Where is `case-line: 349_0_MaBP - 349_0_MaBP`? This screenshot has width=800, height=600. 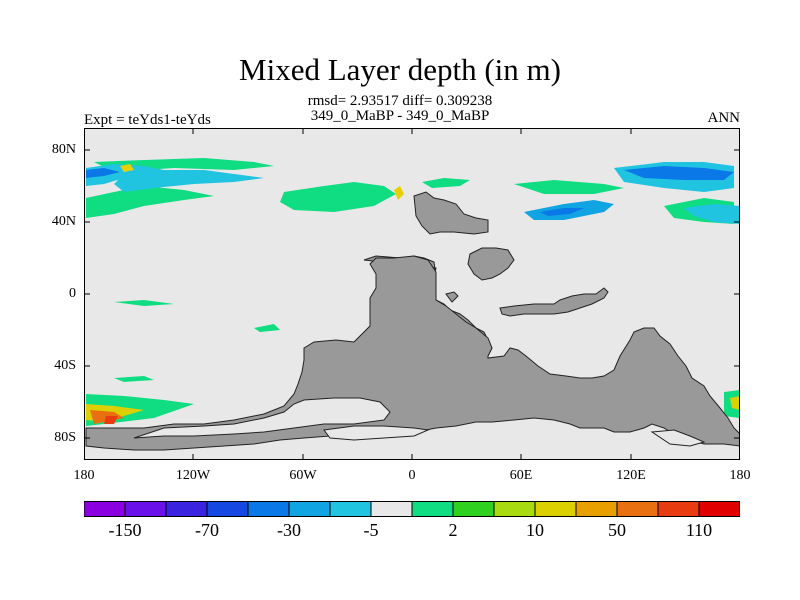
case-line: 349_0_MaBP - 349_0_MaBP is located at coordinates (400, 116).